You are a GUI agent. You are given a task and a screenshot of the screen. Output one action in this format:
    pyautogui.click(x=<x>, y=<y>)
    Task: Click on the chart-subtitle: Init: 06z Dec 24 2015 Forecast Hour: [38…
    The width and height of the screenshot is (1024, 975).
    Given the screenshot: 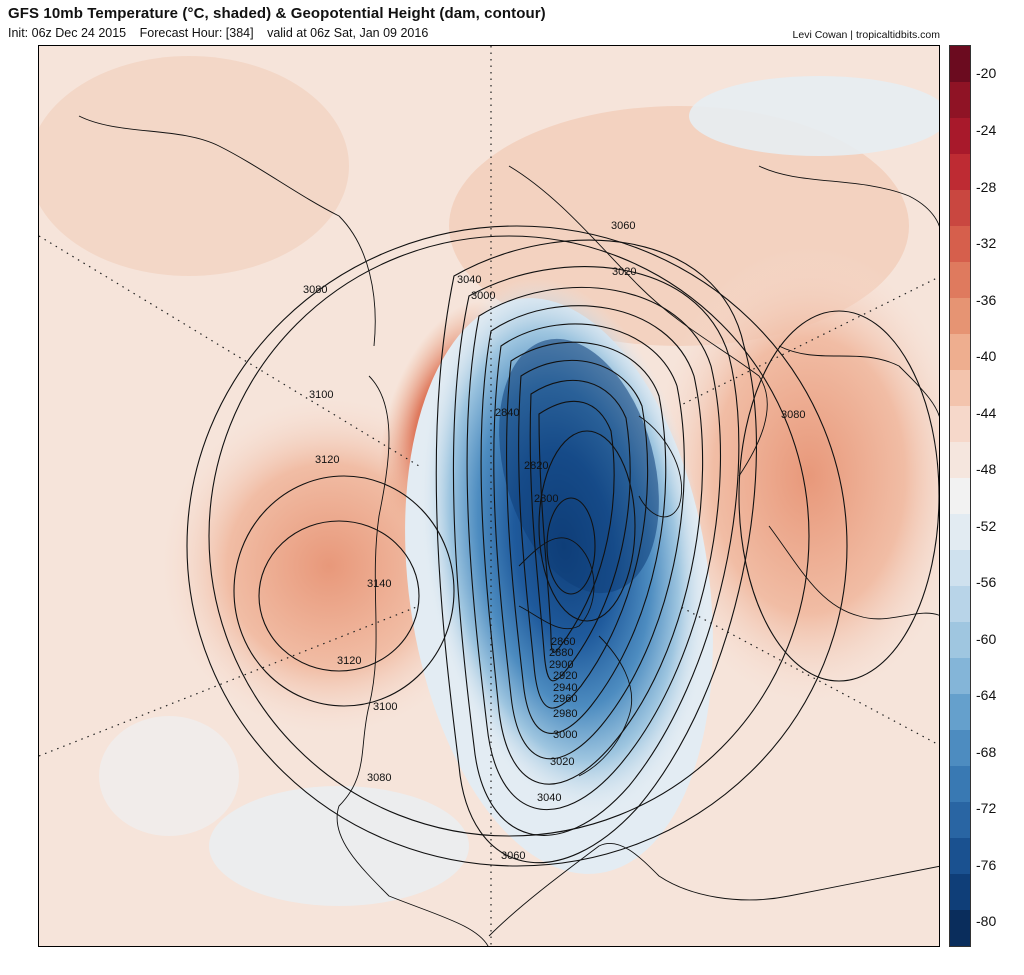 What is the action you would take?
    pyautogui.click(x=223, y=33)
    